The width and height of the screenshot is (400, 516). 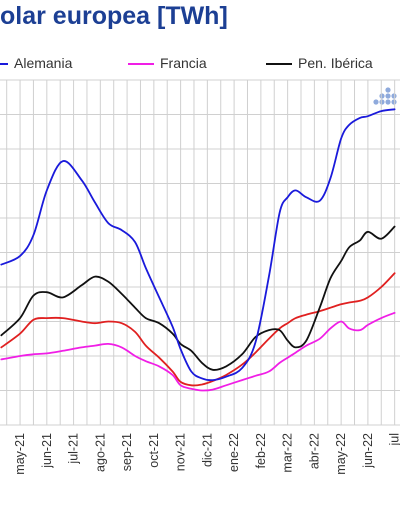 What do you see at coordinates (127, 452) in the screenshot?
I see `x-tick-label: sep-21` at bounding box center [127, 452].